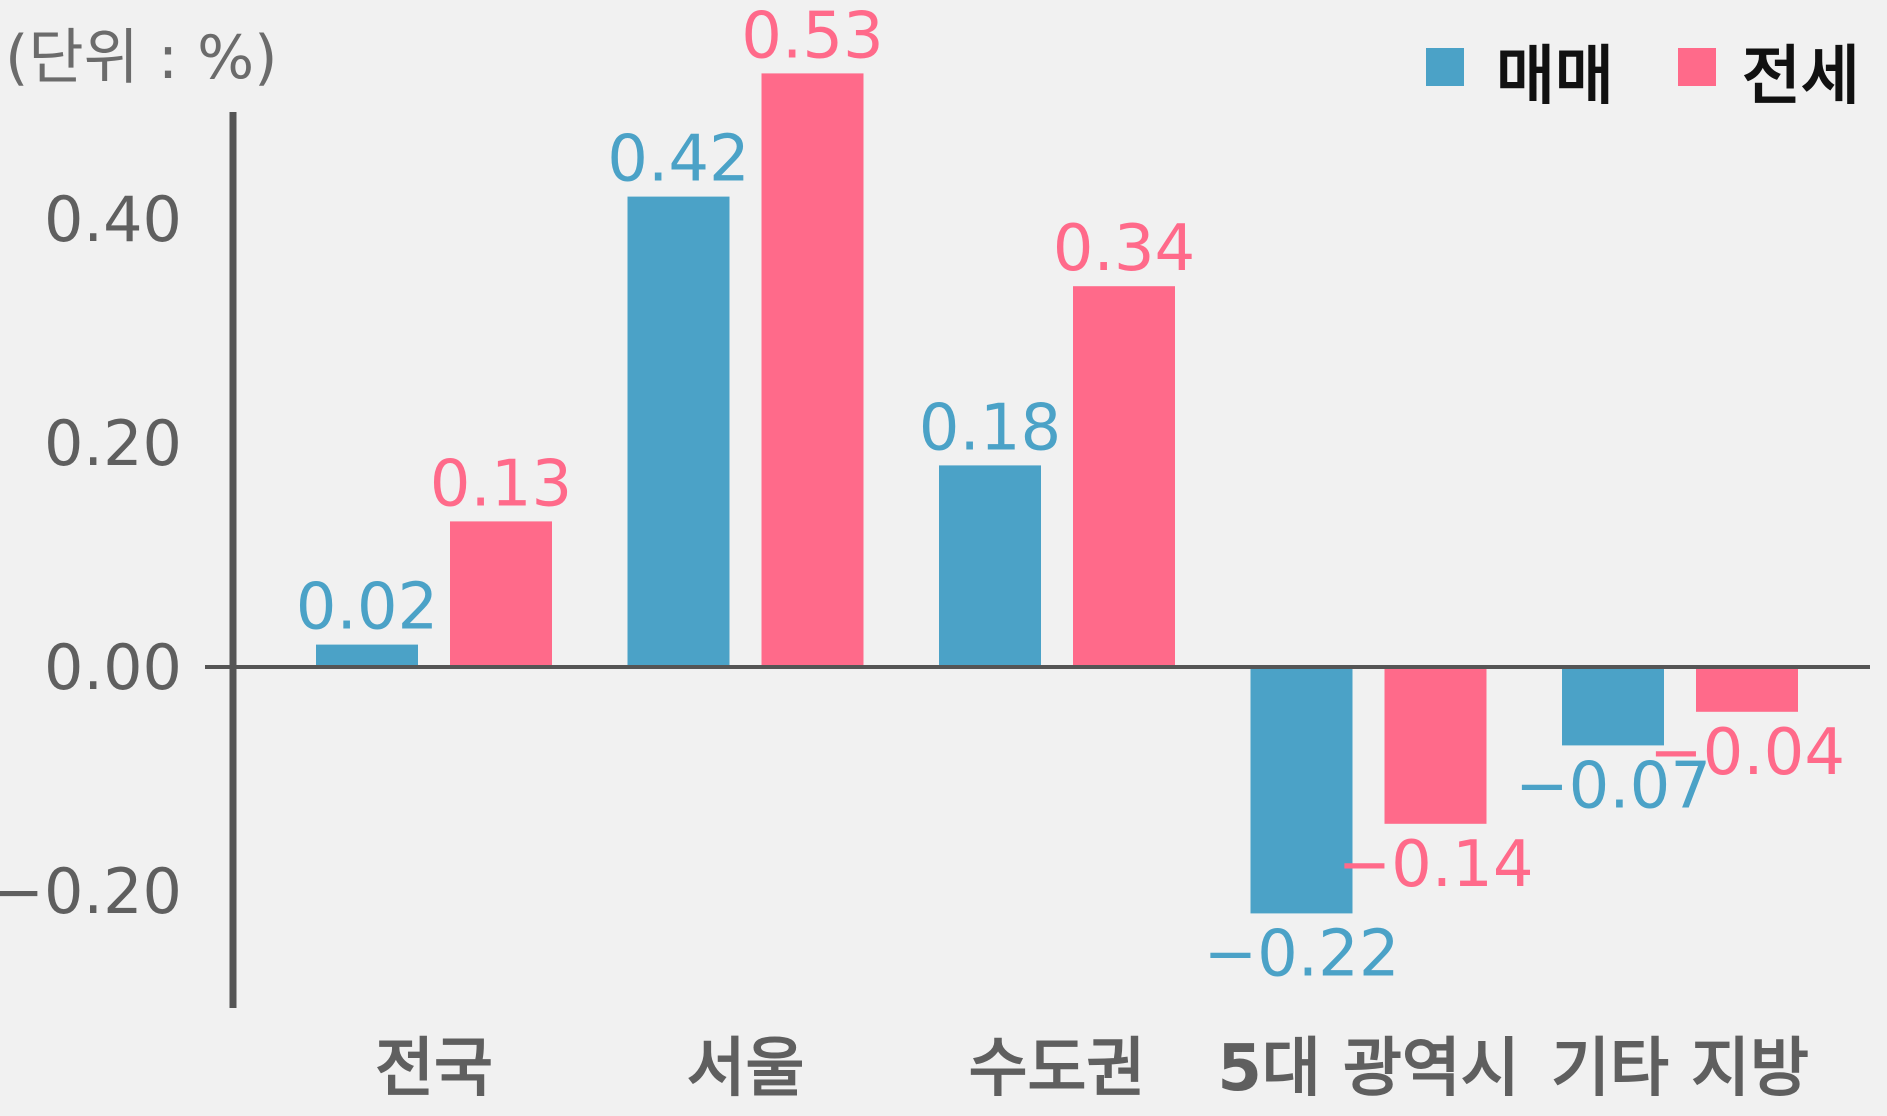 The height and width of the screenshot is (1116, 1887). What do you see at coordinates (990, 428) in the screenshot?
I see `bar-value-label: 0.18` at bounding box center [990, 428].